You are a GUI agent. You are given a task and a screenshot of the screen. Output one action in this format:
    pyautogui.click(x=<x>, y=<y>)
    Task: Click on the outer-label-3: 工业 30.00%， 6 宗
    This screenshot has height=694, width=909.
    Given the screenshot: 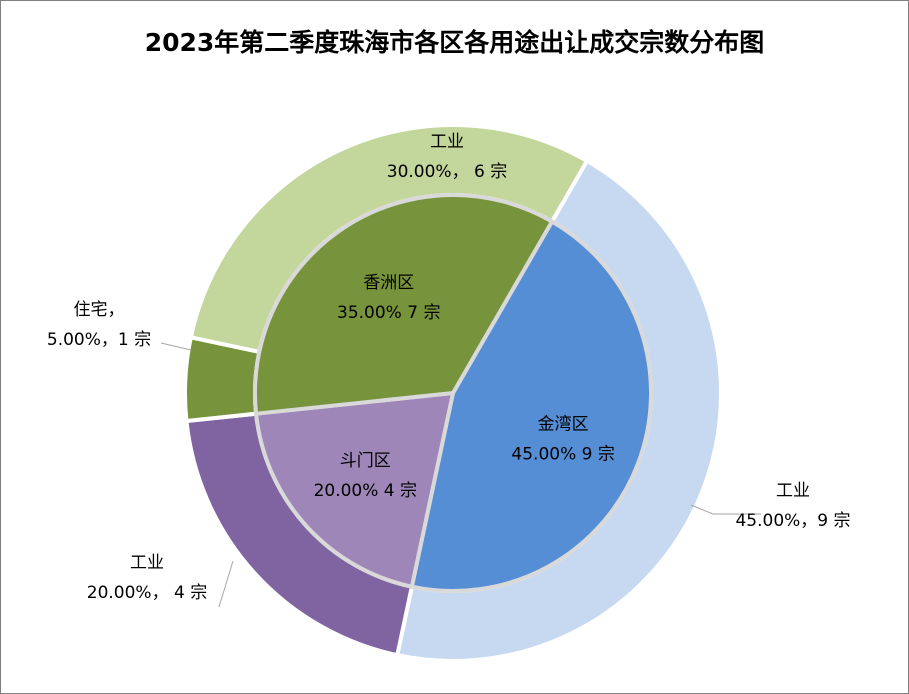 What is the action you would take?
    pyautogui.click(x=447, y=157)
    